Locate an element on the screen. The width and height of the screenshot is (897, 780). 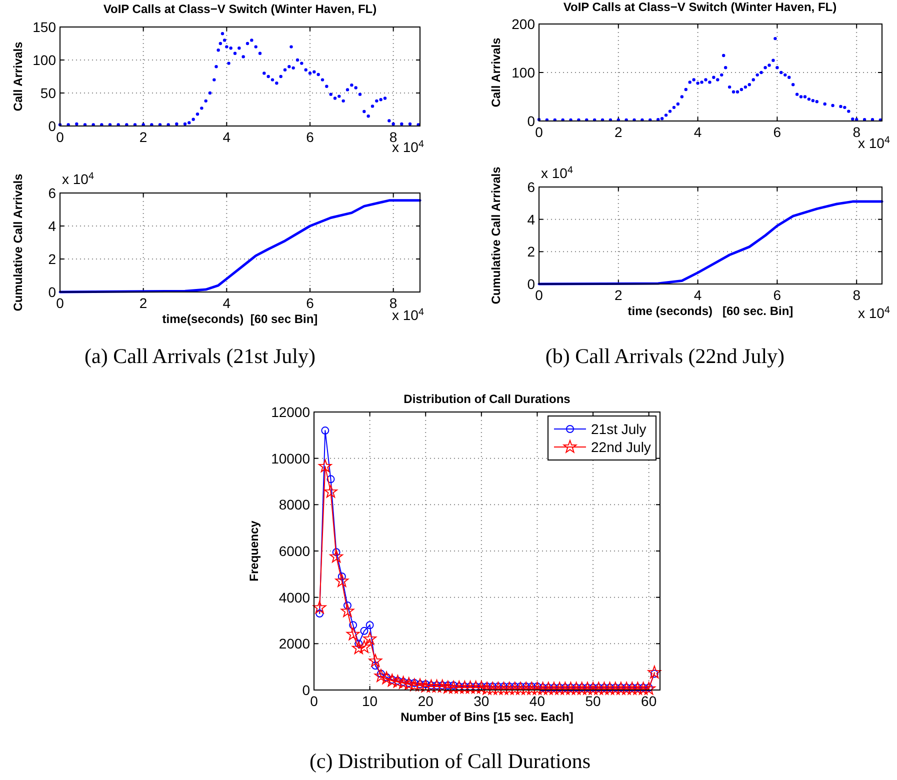
y-tick-label: 8000 is located at coordinates (294, 504).